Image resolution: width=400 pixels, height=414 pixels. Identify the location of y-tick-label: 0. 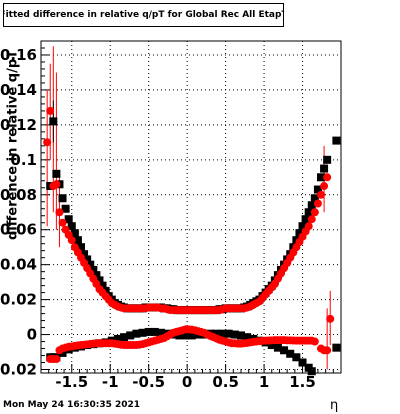
(32, 335).